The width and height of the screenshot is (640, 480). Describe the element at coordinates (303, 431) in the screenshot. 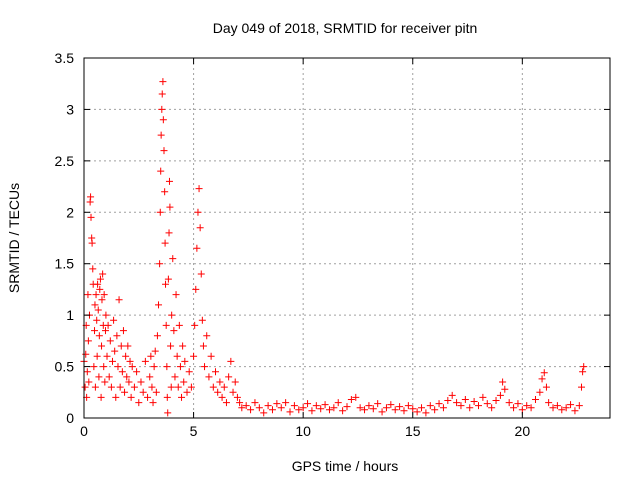

I see `x-tick-label: 10` at that location.